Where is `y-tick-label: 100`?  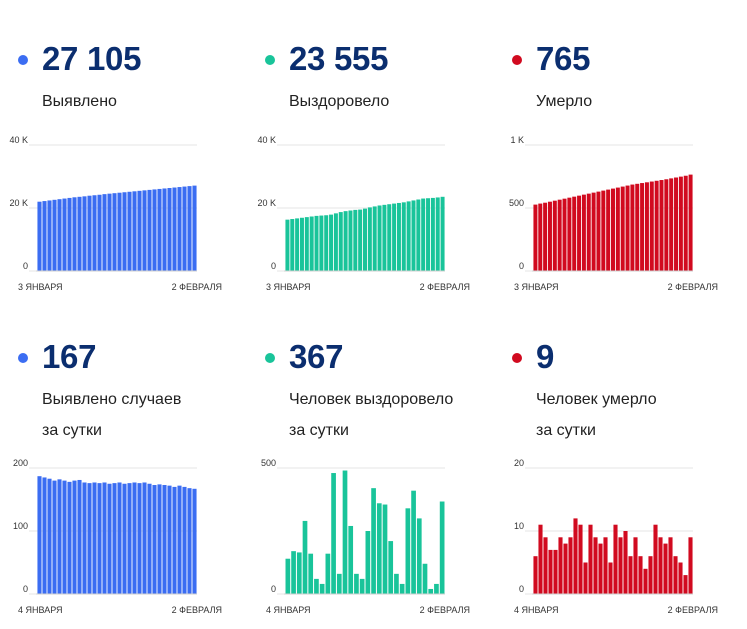 y-tick-label: 100 is located at coordinates (20, 526).